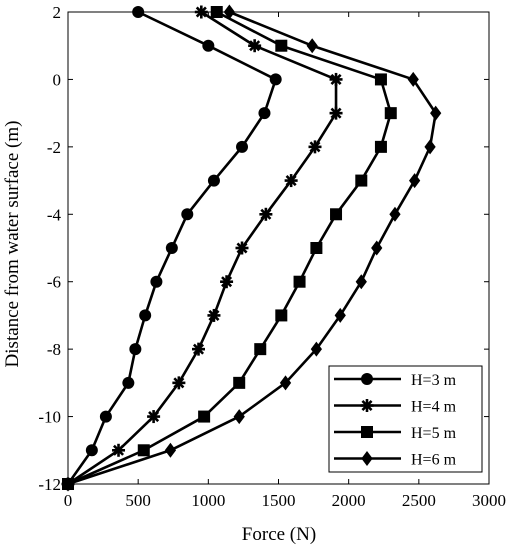  I want to click on x-tick-label: 500, so click(138, 500).